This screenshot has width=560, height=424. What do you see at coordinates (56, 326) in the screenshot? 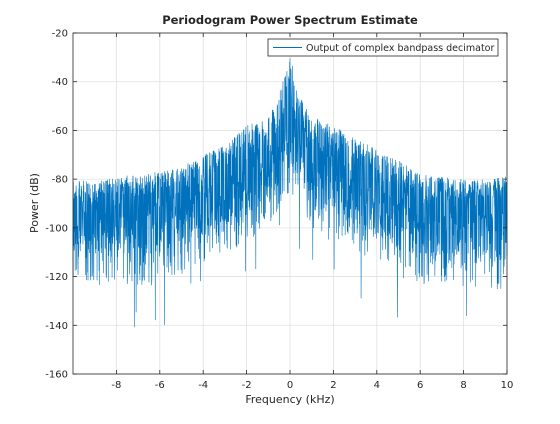
I see `y-tick-label: -140` at bounding box center [56, 326].